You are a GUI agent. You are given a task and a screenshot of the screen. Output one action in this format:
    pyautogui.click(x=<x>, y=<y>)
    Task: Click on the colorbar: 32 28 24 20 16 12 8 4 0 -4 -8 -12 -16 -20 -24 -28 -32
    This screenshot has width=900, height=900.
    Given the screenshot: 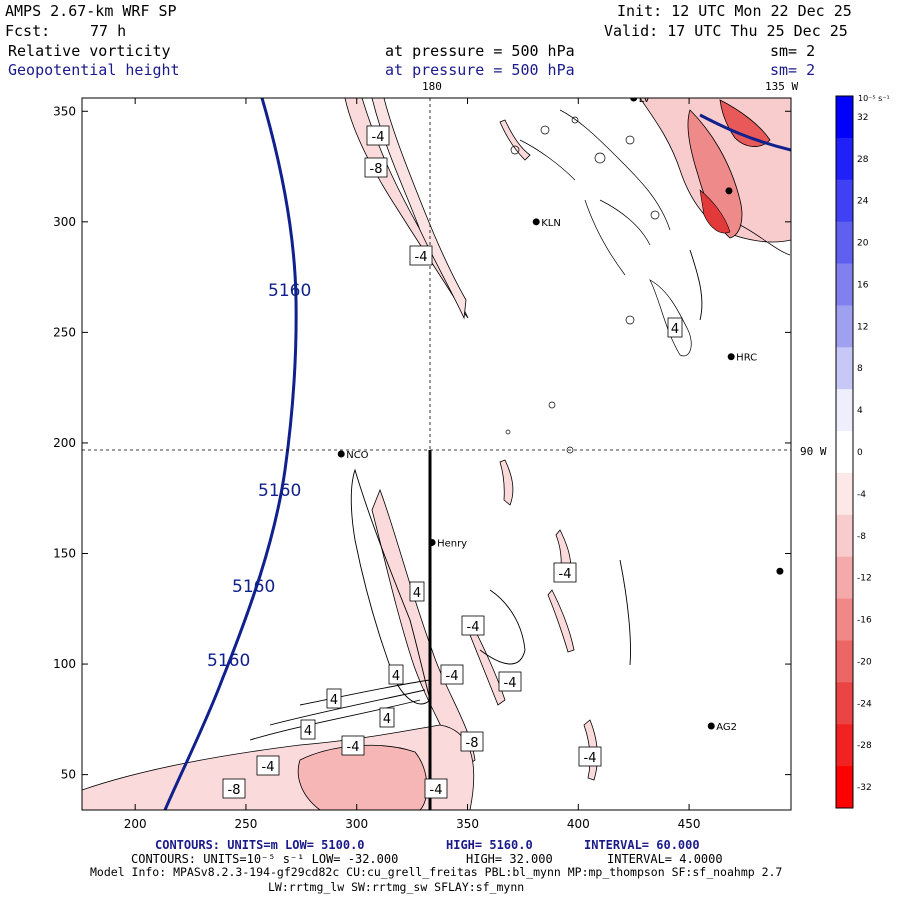 What is the action you would take?
    pyautogui.click(x=853, y=452)
    